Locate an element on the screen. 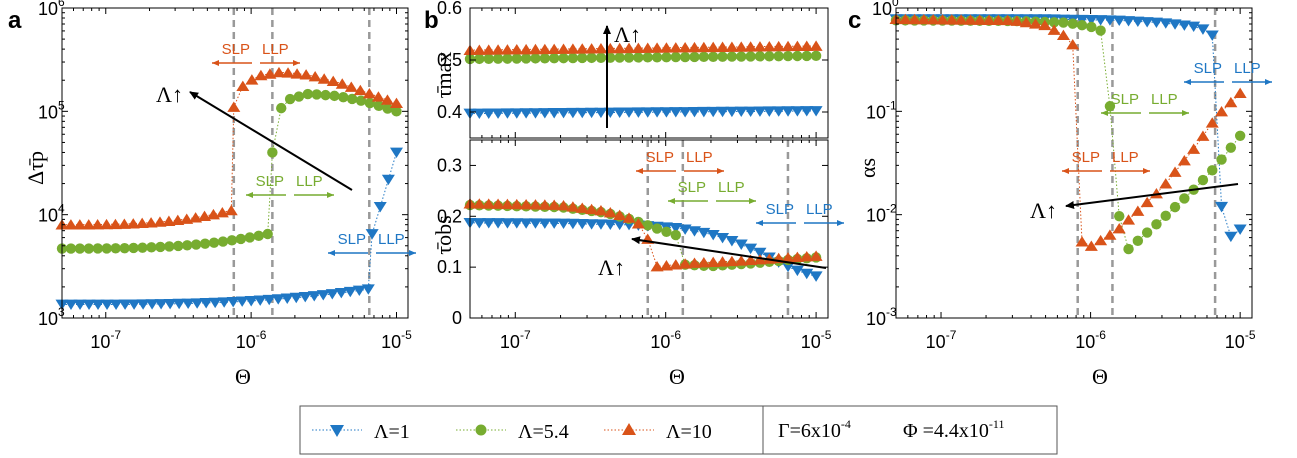 The image size is (1297, 458). panel-letter-a: a is located at coordinates (15, 20).